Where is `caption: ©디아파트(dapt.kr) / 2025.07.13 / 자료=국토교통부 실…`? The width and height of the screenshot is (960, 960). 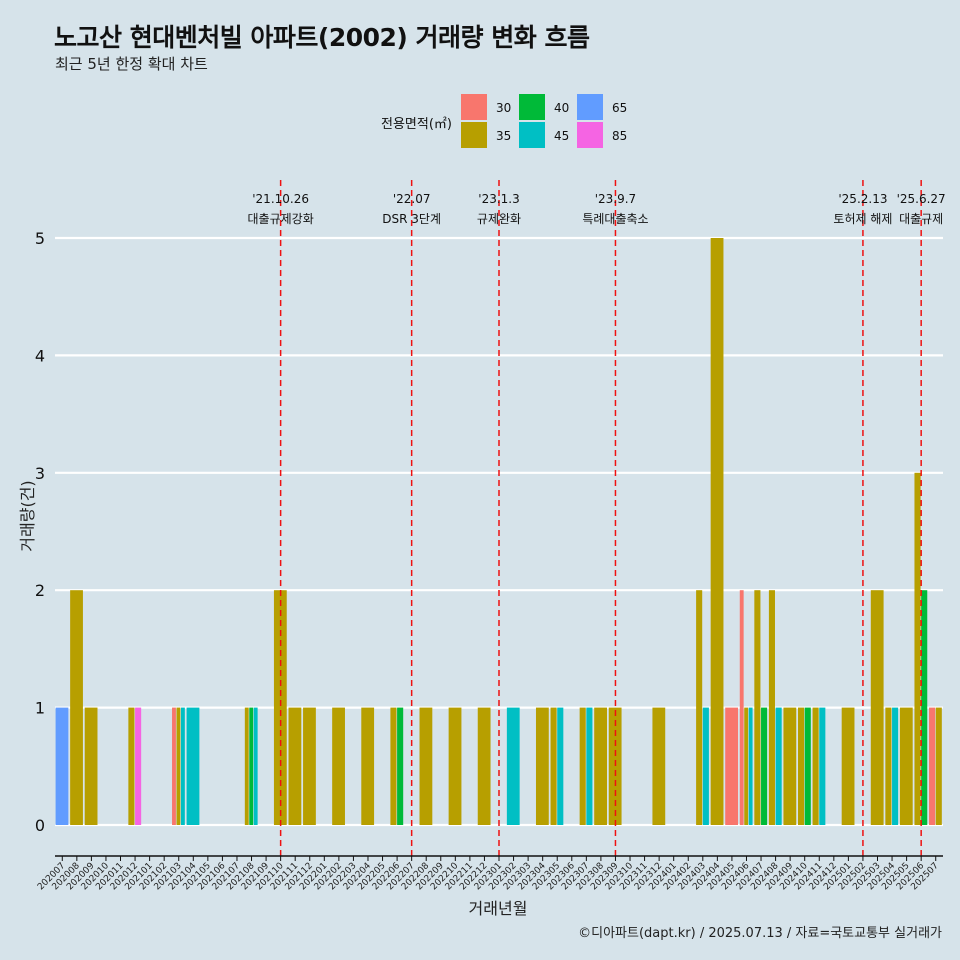
caption: ©디아파트(dapt.kr) / 2025.07.13 / 자료=국토교통부 실… is located at coordinates (760, 933).